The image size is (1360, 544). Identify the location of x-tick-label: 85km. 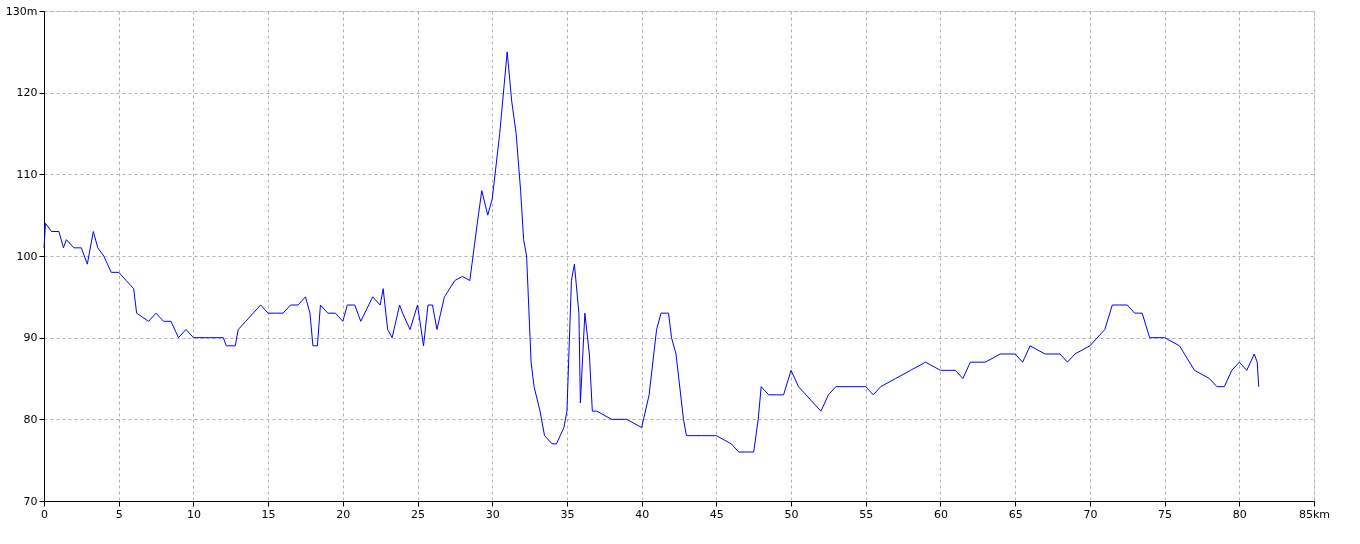
(1314, 514).